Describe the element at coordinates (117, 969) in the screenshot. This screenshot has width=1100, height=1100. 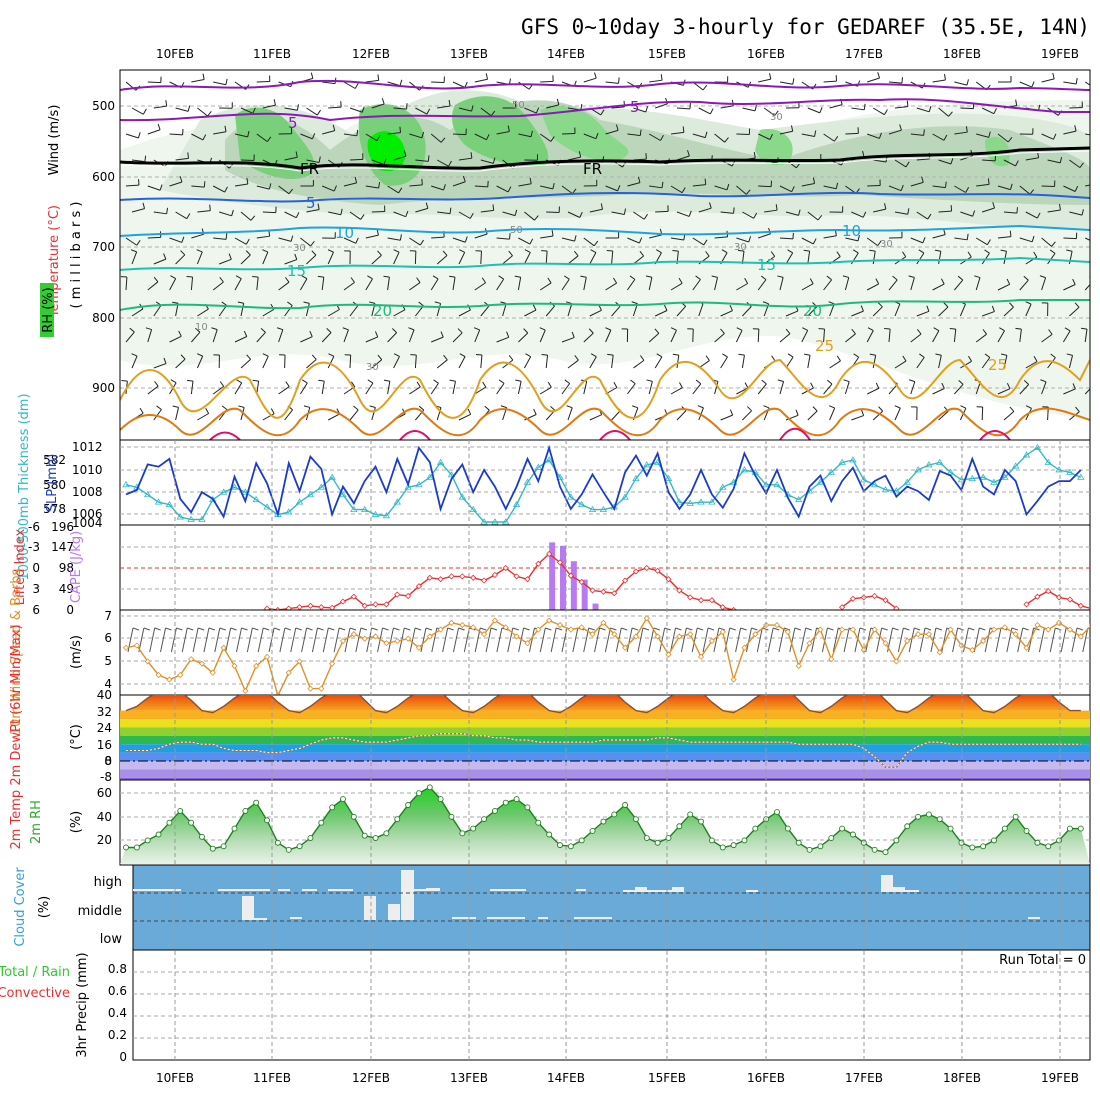
I see `precip-tick: 0.8` at that location.